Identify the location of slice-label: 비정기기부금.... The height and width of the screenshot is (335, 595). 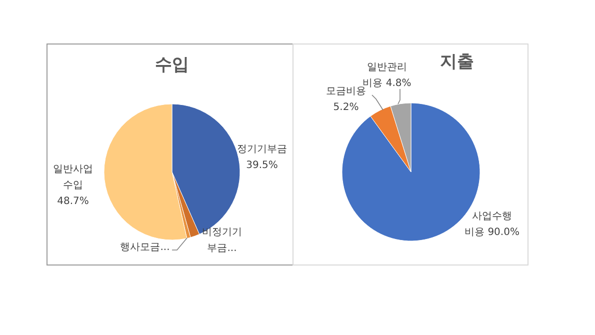
(222, 240).